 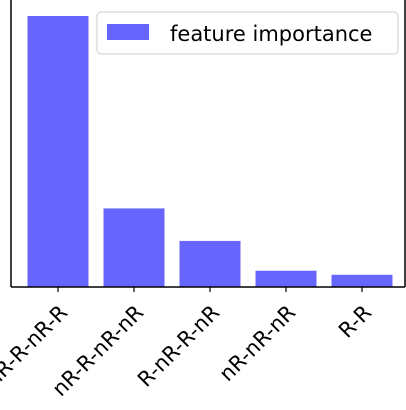 What do you see at coordinates (362, 280) in the screenshot?
I see `bar-R-R` at bounding box center [362, 280].